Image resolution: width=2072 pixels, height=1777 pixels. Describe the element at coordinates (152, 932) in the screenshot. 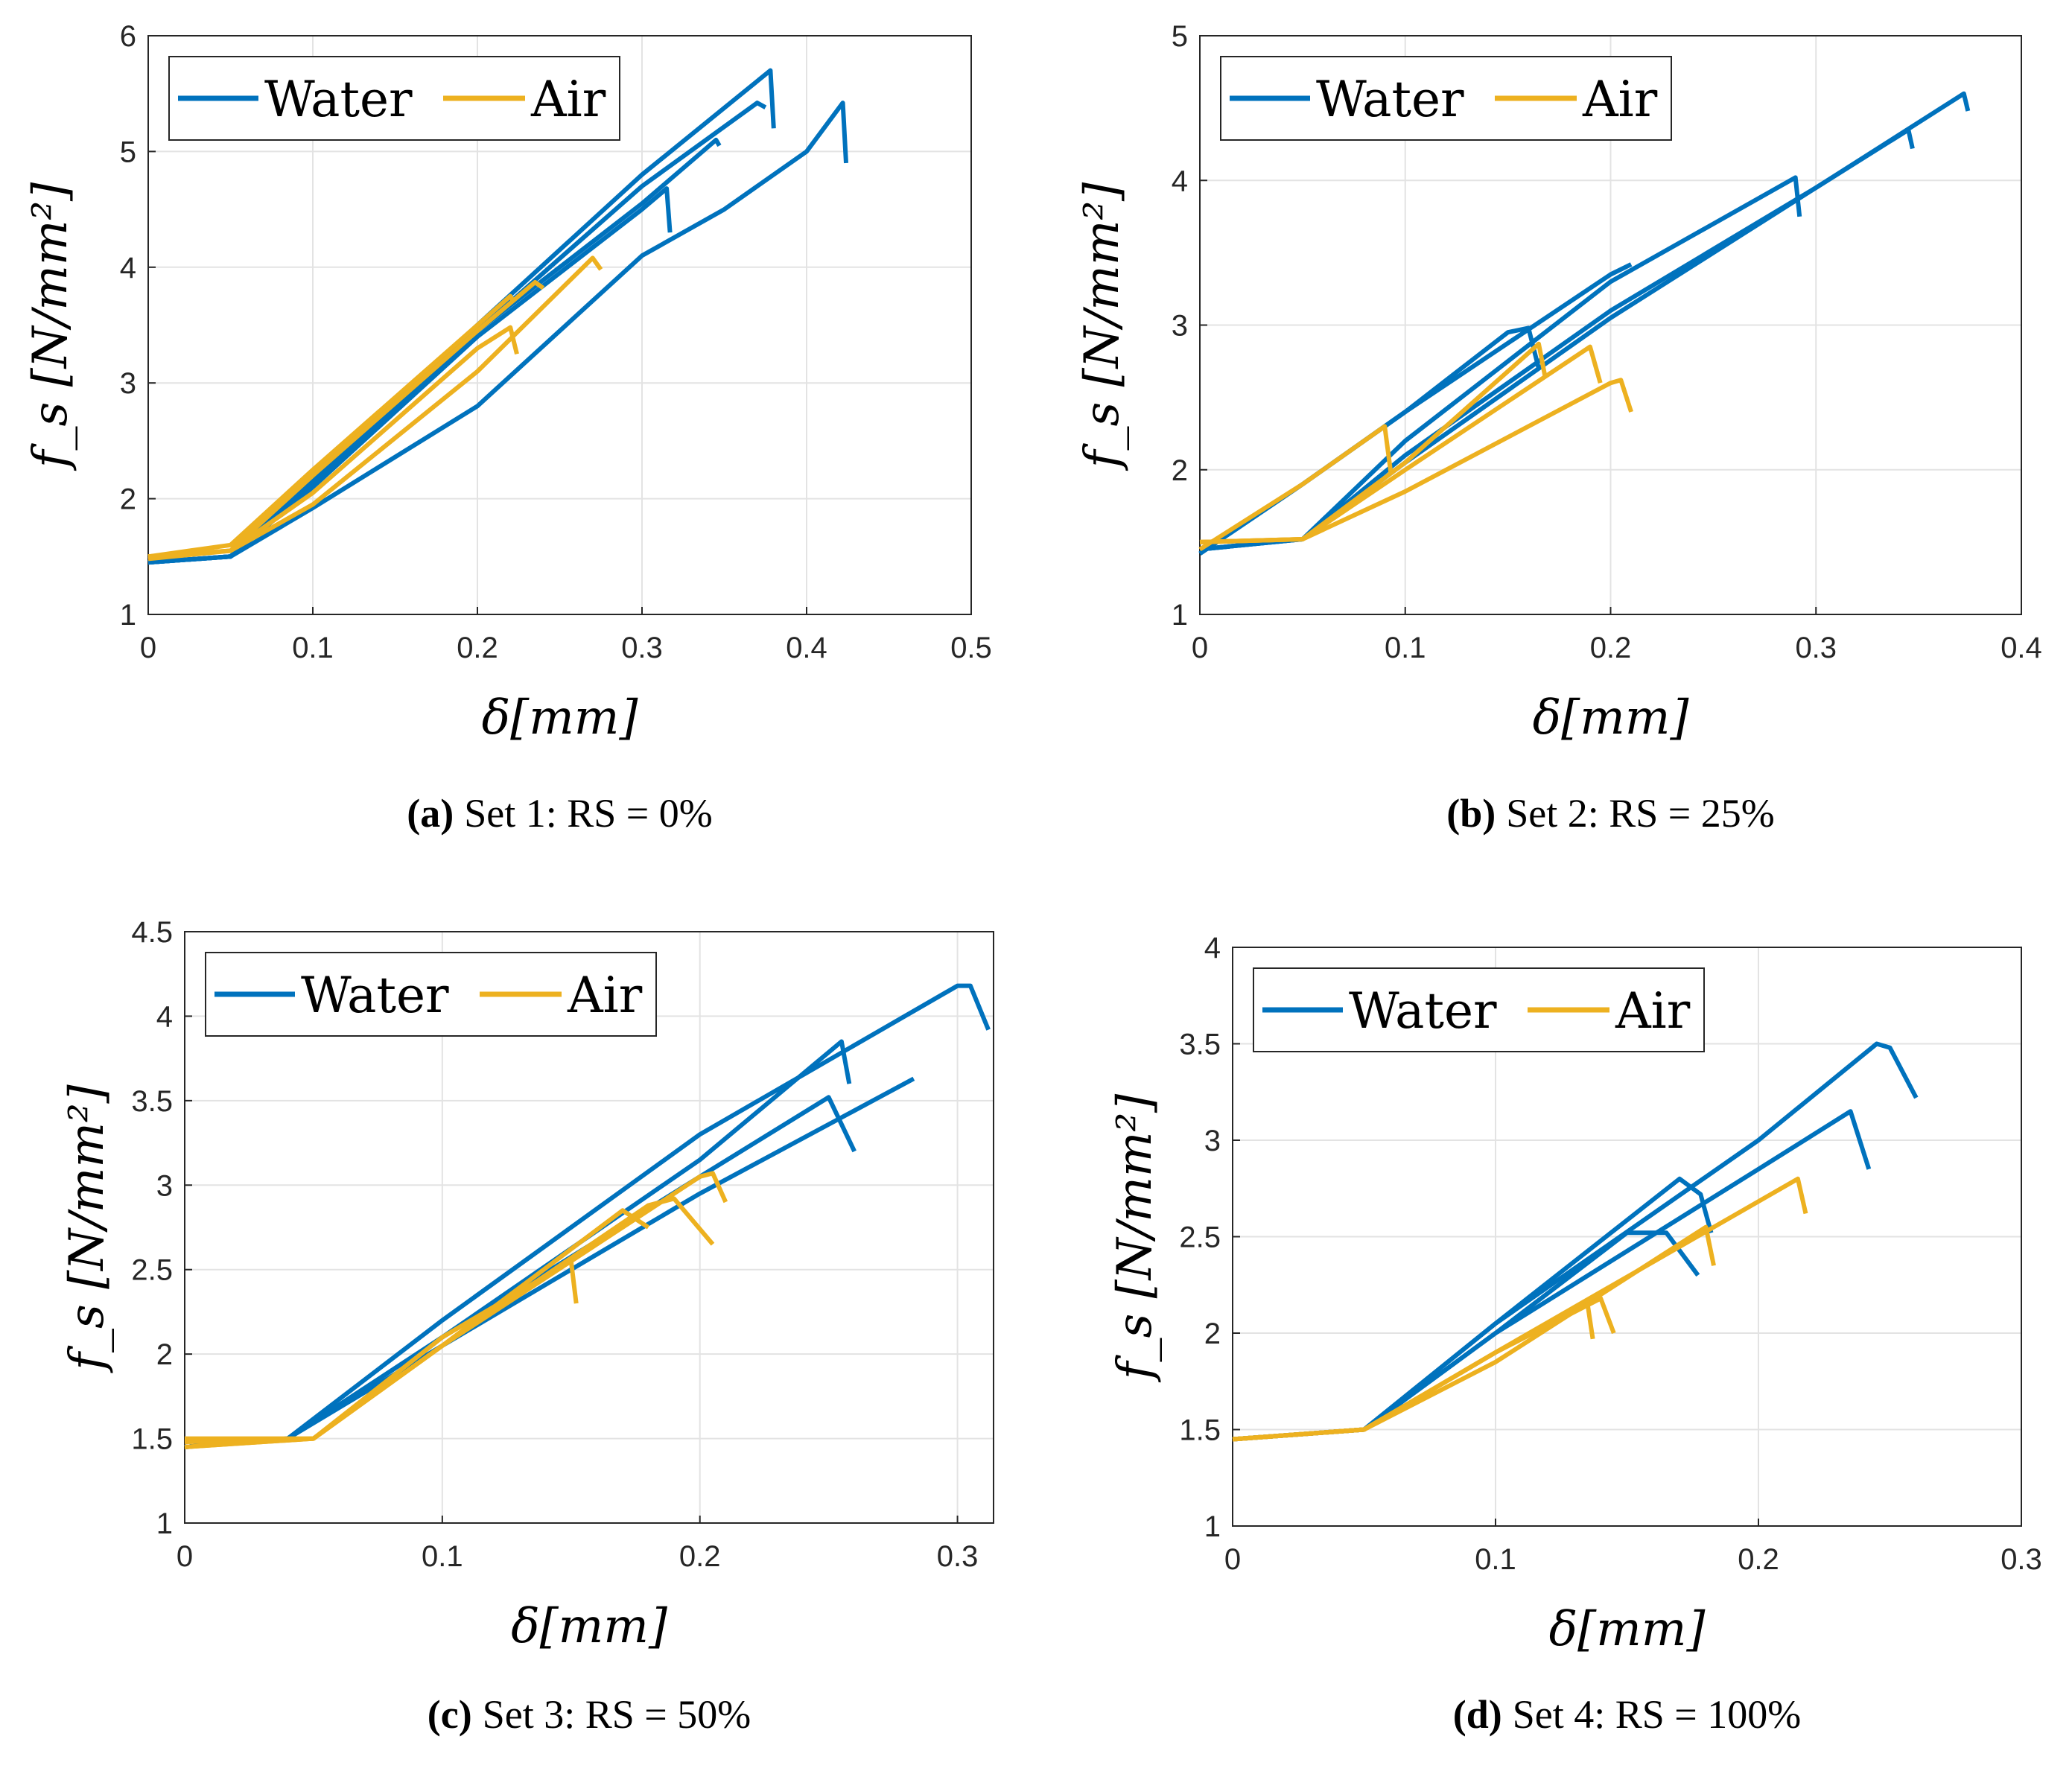

I see `y-tick-label: 4.5` at that location.